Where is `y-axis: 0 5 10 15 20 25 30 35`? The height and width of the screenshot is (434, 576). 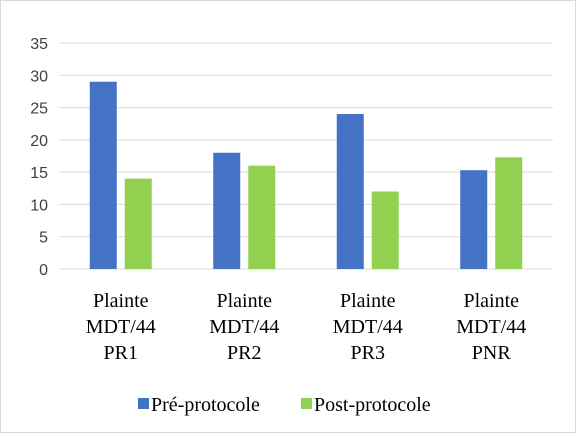 y-axis: 0 5 10 15 20 25 30 35 is located at coordinates (39, 157).